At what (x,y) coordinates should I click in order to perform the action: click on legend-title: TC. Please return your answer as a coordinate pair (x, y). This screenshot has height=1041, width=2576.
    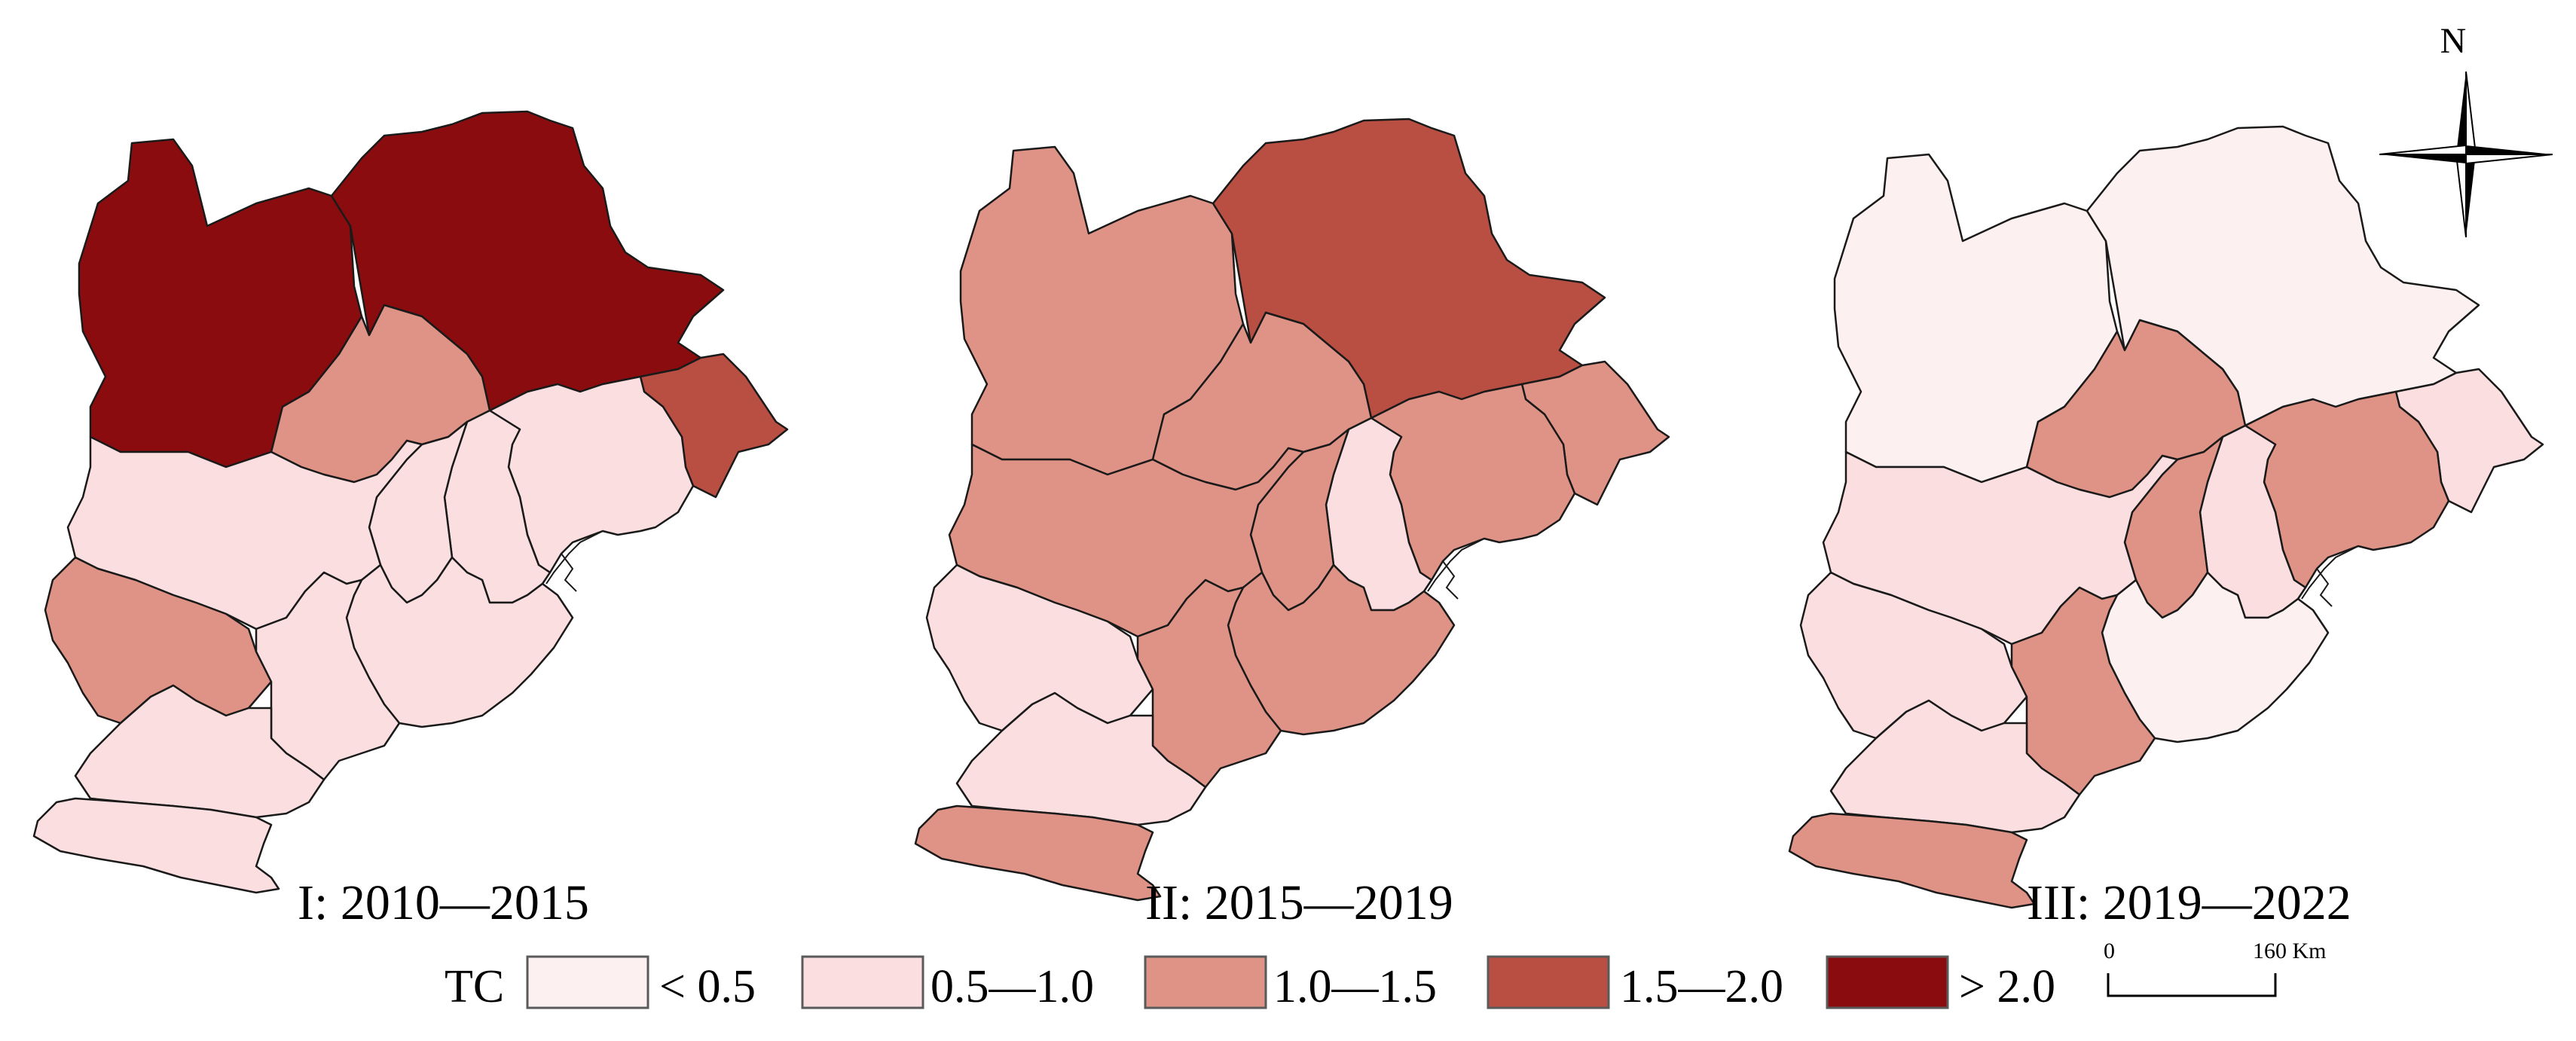
    Looking at the image, I should click on (475, 986).